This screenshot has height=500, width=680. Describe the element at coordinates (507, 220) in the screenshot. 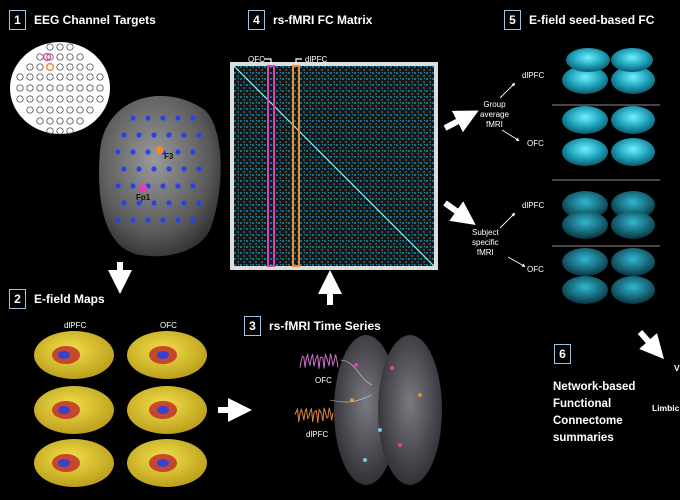

I see `subject-dlpfc-arrow` at that location.